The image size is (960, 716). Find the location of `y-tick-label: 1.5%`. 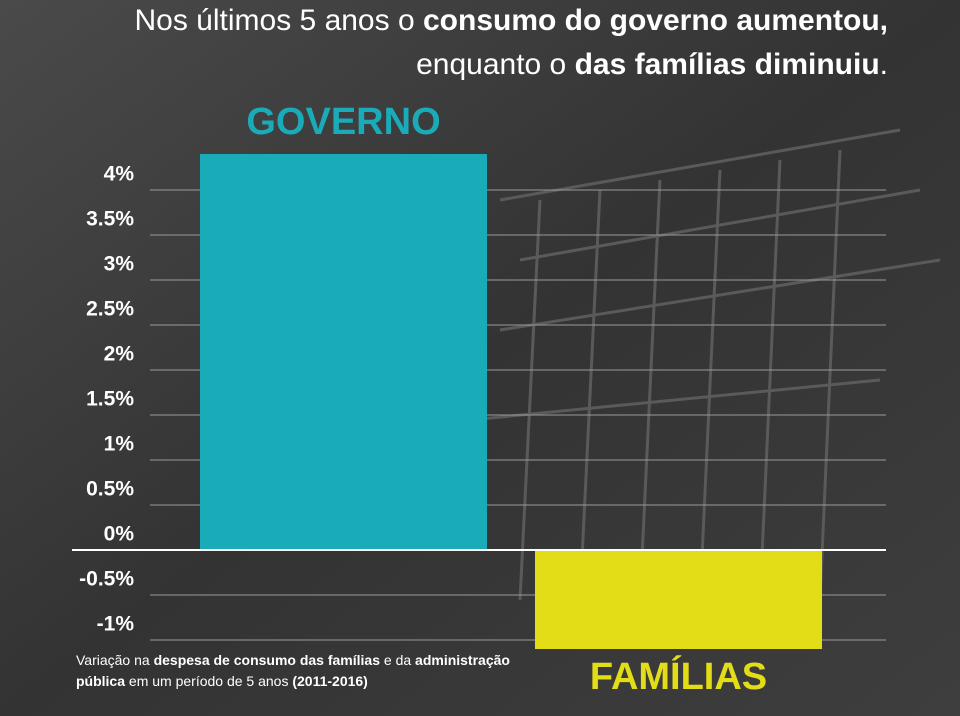

y-tick-label: 1.5% is located at coordinates (110, 399).